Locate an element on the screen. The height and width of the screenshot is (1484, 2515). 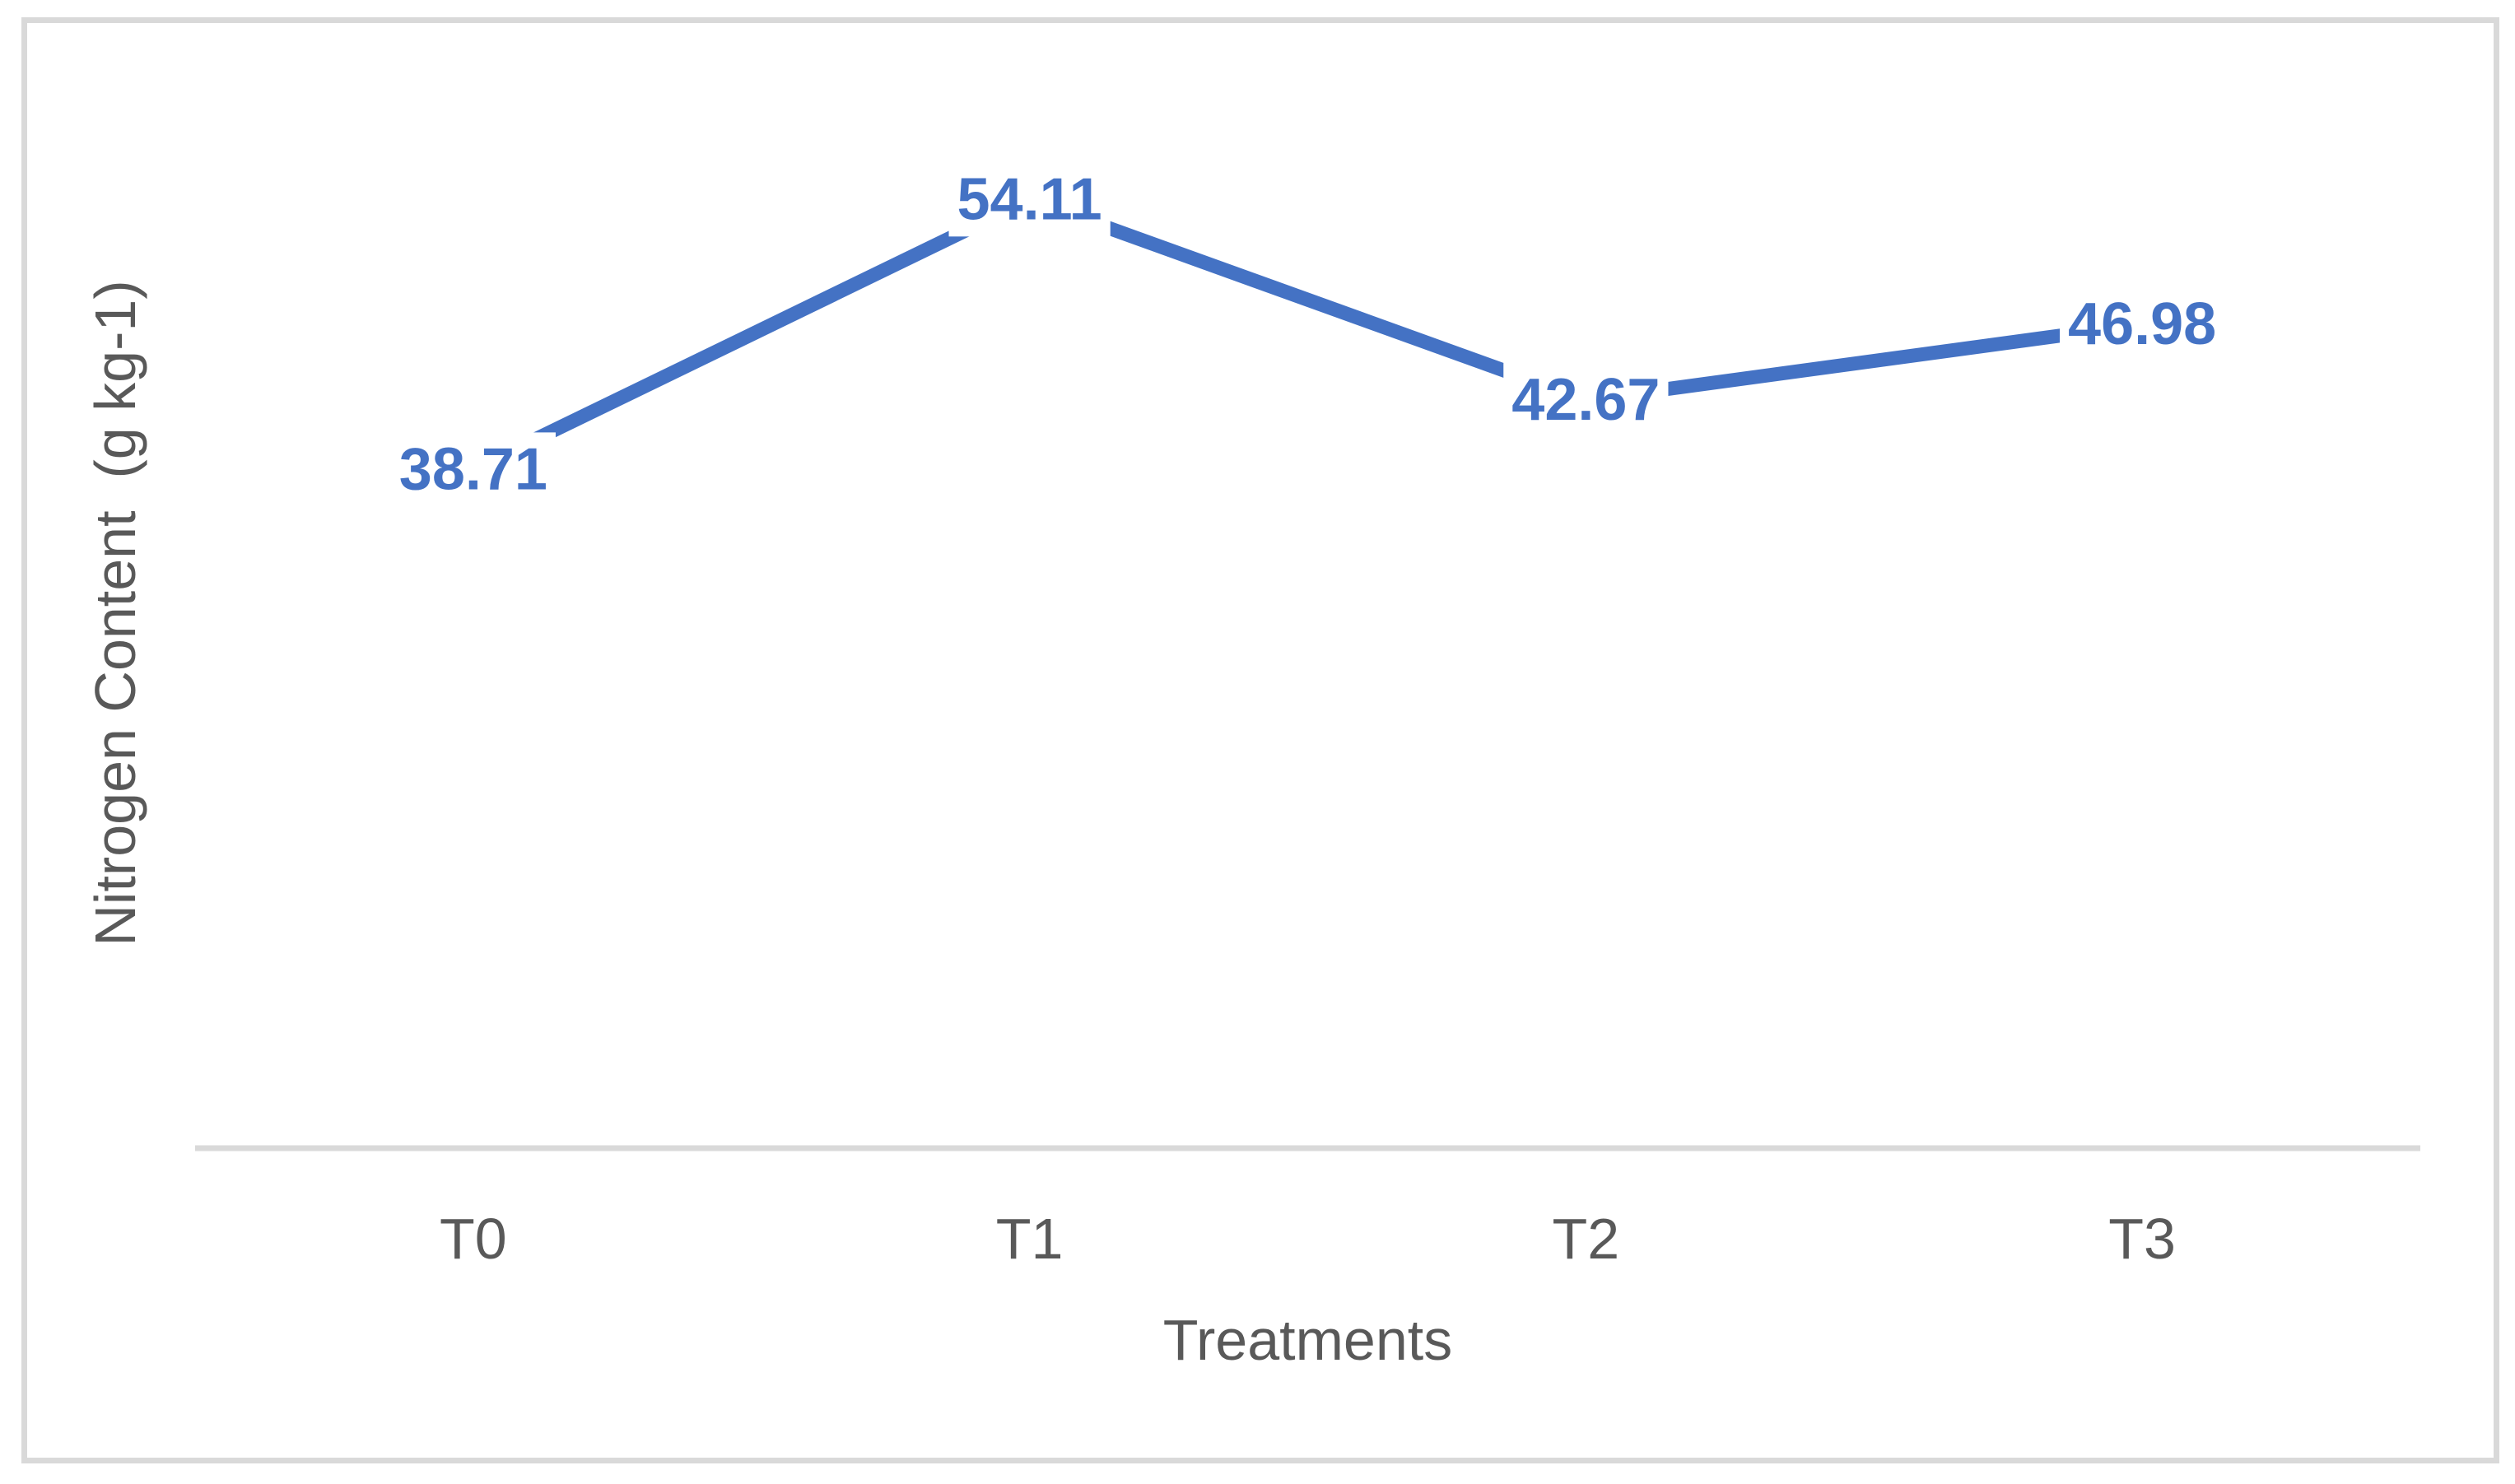
data-point-label: 46.98 is located at coordinates (2142, 324).